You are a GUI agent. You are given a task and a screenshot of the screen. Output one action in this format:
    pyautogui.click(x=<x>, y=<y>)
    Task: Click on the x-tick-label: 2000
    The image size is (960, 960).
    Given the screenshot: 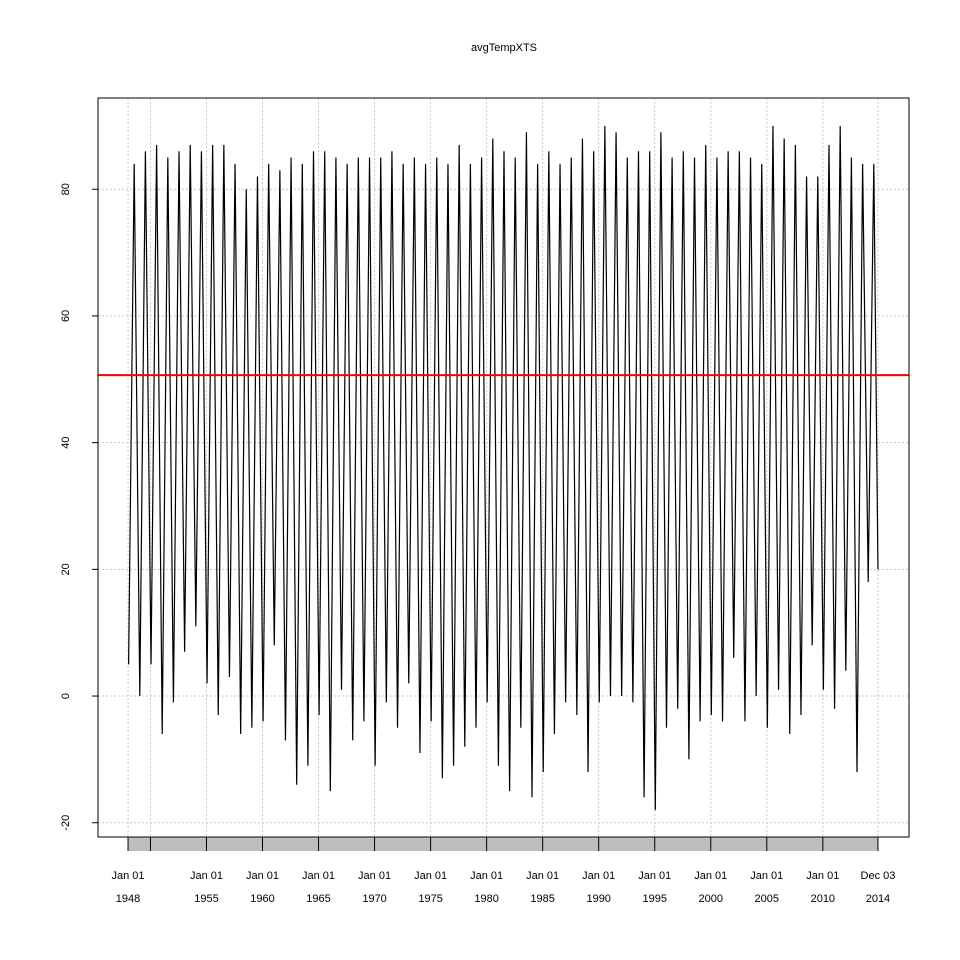 What is the action you would take?
    pyautogui.click(x=711, y=899)
    